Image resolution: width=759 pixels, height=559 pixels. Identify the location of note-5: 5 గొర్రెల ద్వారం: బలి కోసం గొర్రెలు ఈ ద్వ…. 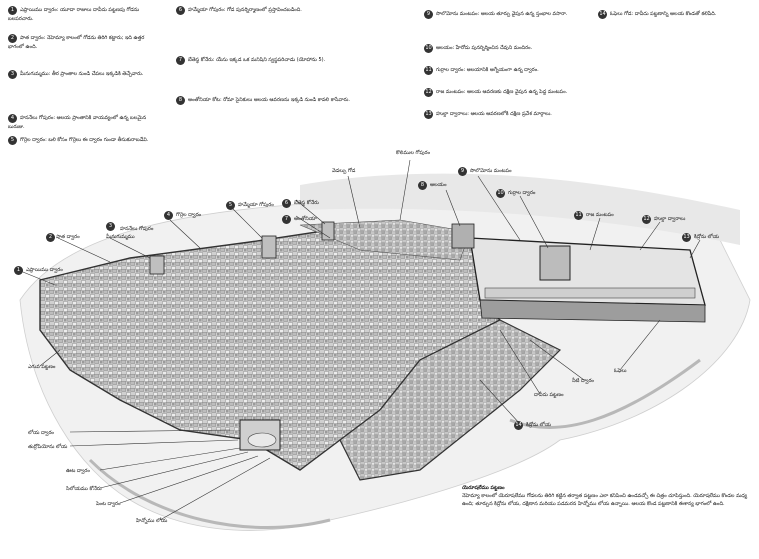
(83, 140).